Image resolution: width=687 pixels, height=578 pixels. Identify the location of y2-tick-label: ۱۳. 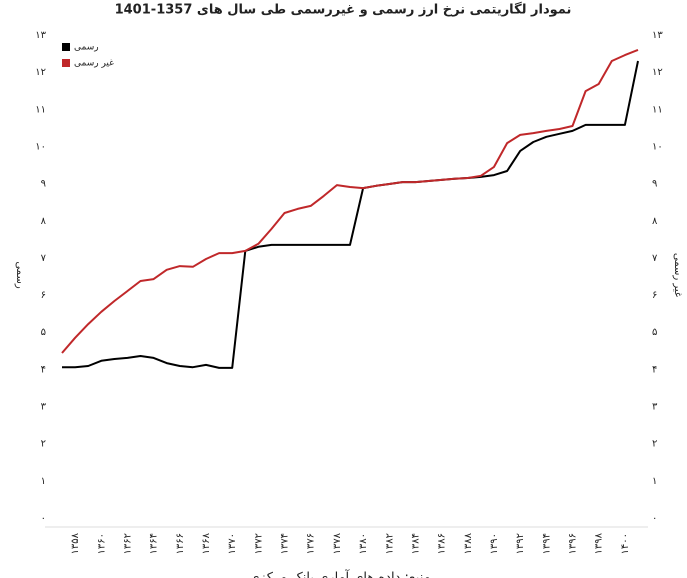
(657, 35).